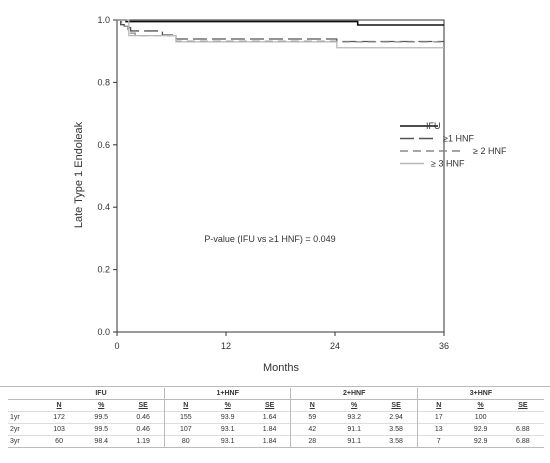 This screenshot has width=550, height=463. Describe the element at coordinates (101, 394) in the screenshot. I see `group-header: IFU` at that location.